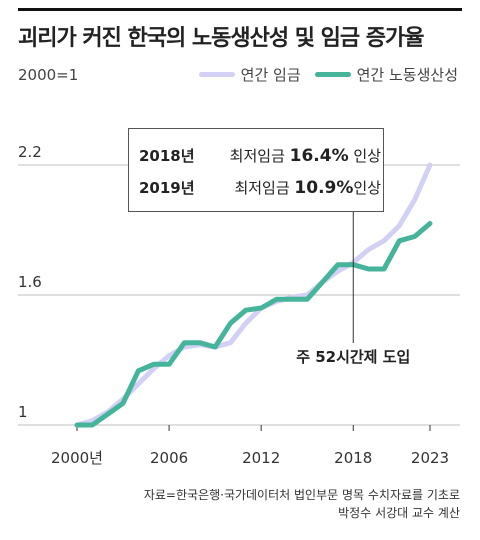  I want to click on base-note: 2000=1, so click(48, 75).